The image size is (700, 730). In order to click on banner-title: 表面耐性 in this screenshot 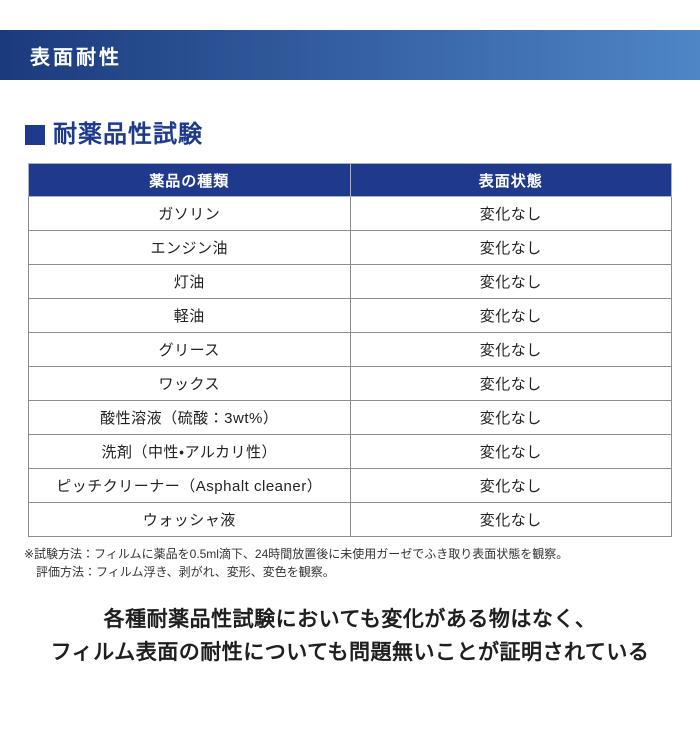, I will do `click(76, 57)`.